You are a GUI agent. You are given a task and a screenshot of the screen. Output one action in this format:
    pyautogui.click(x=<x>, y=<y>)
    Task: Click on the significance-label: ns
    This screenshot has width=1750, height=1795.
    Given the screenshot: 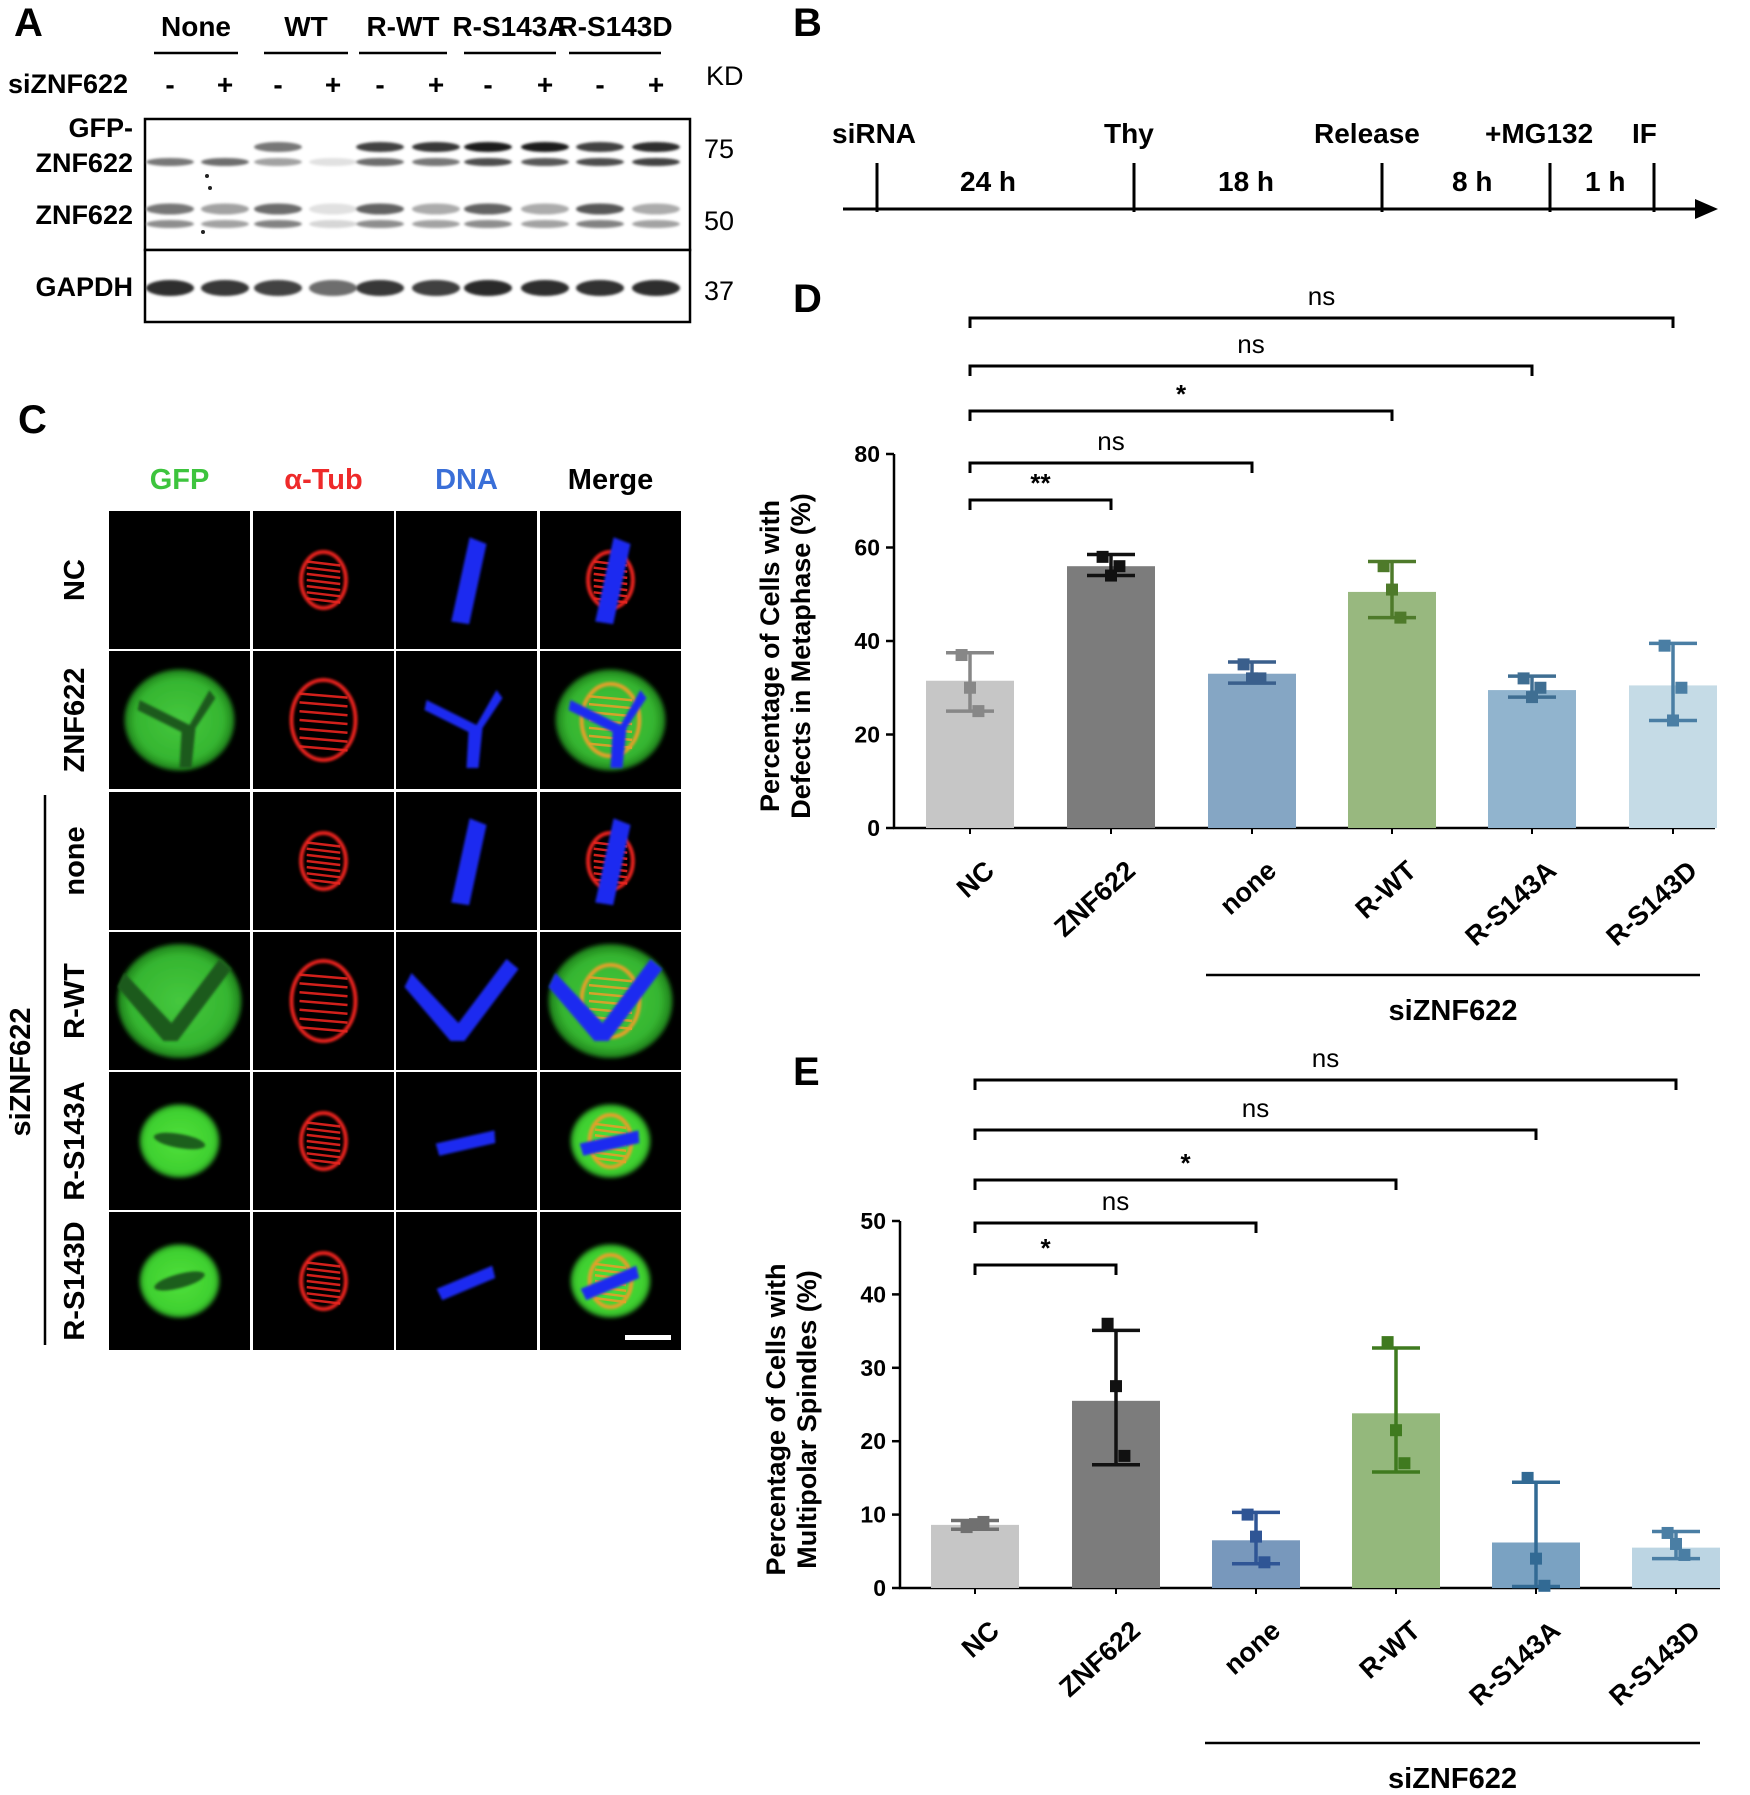 What is the action you would take?
    pyautogui.click(x=1250, y=344)
    